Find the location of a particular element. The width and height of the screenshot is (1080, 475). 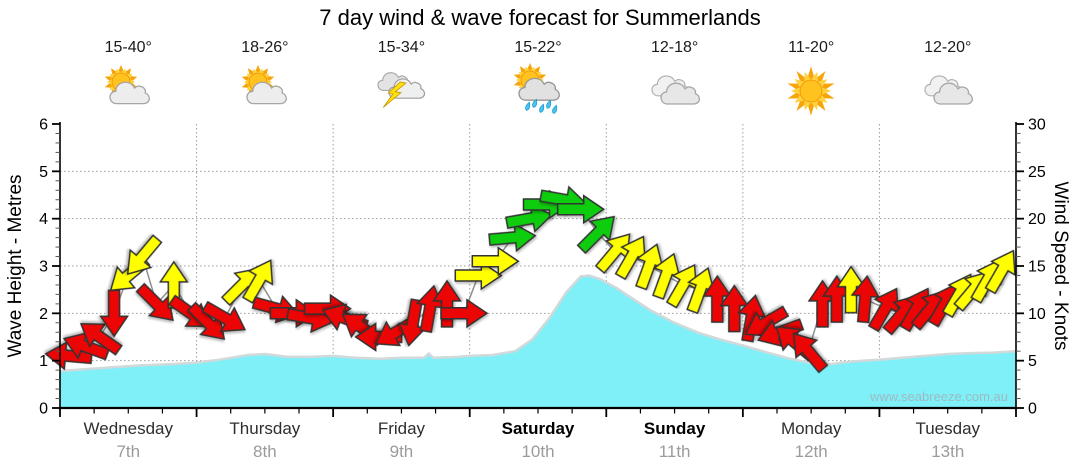

storm-icon is located at coordinates (401, 90).